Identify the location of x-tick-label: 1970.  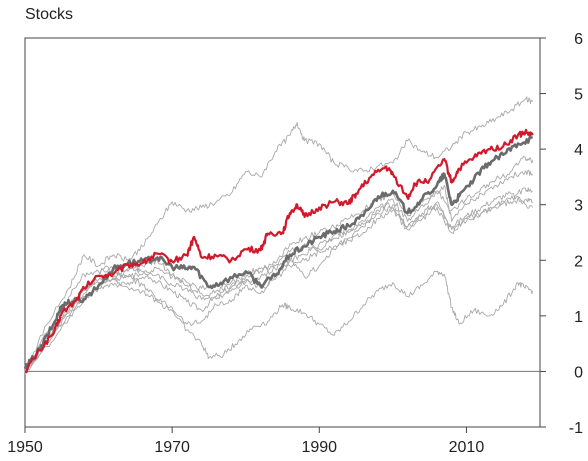
(172, 447).